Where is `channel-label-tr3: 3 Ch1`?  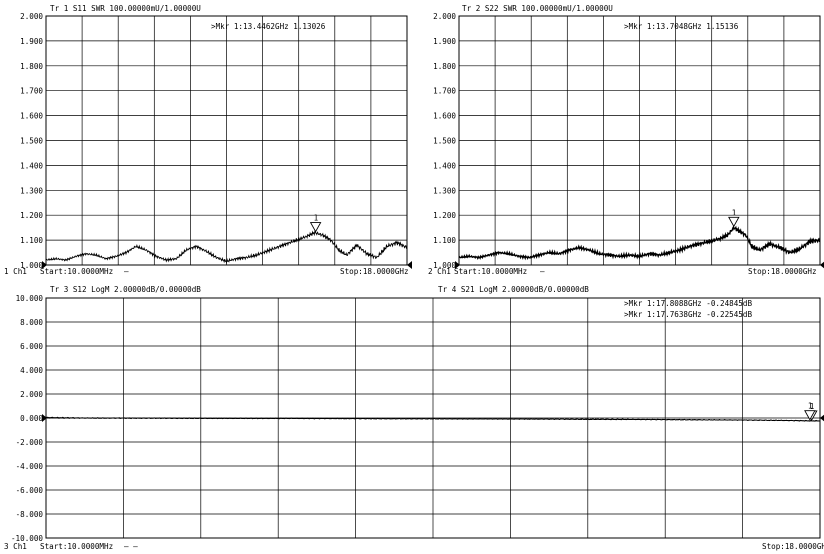
channel-label-tr3: 3 Ch1 is located at coordinates (15, 546).